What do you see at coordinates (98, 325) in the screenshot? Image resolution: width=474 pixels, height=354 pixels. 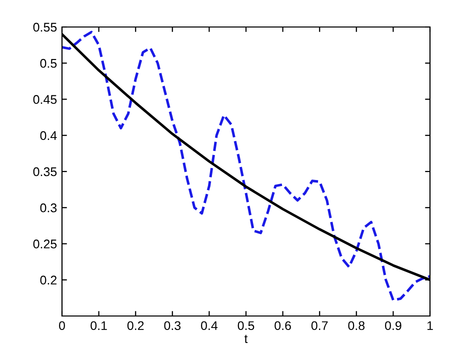 I see `x-tick-label: 0.1` at bounding box center [98, 325].